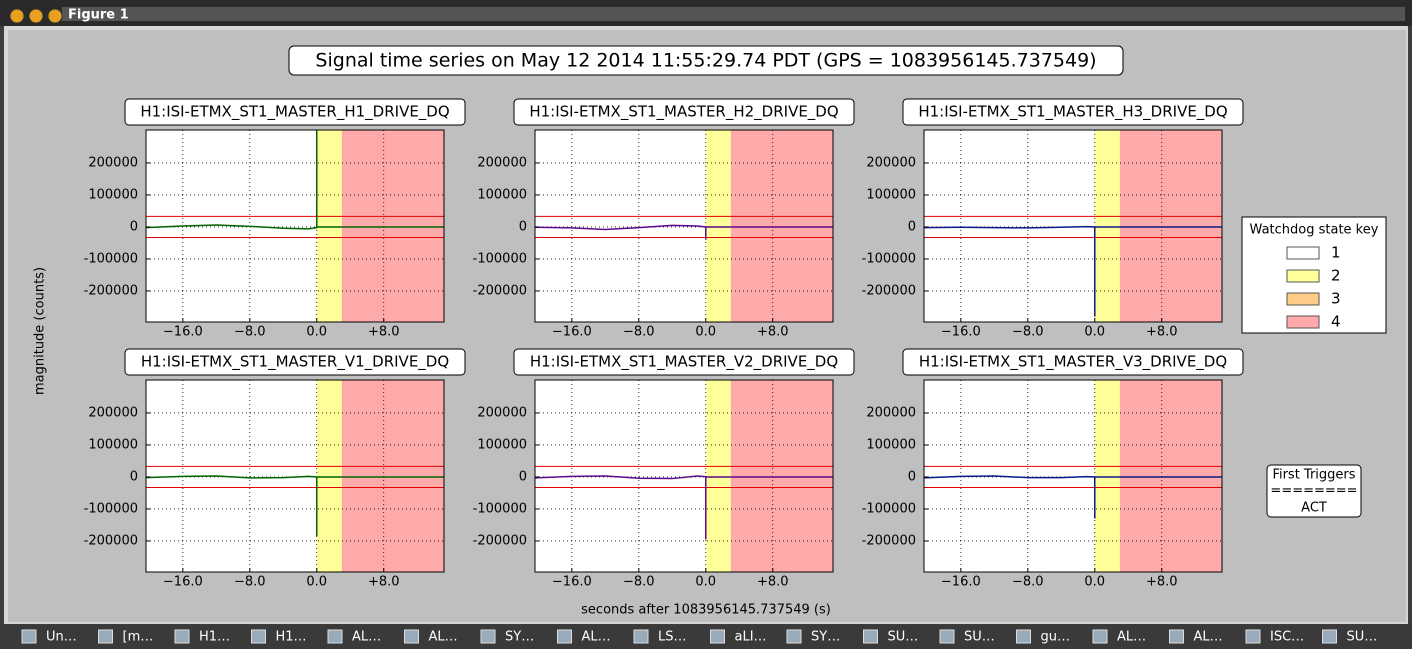  I want to click on subplot-title: H1:ISI-ETMX_ST1_MASTER_H2_DRIVE_DQ, so click(683, 112).